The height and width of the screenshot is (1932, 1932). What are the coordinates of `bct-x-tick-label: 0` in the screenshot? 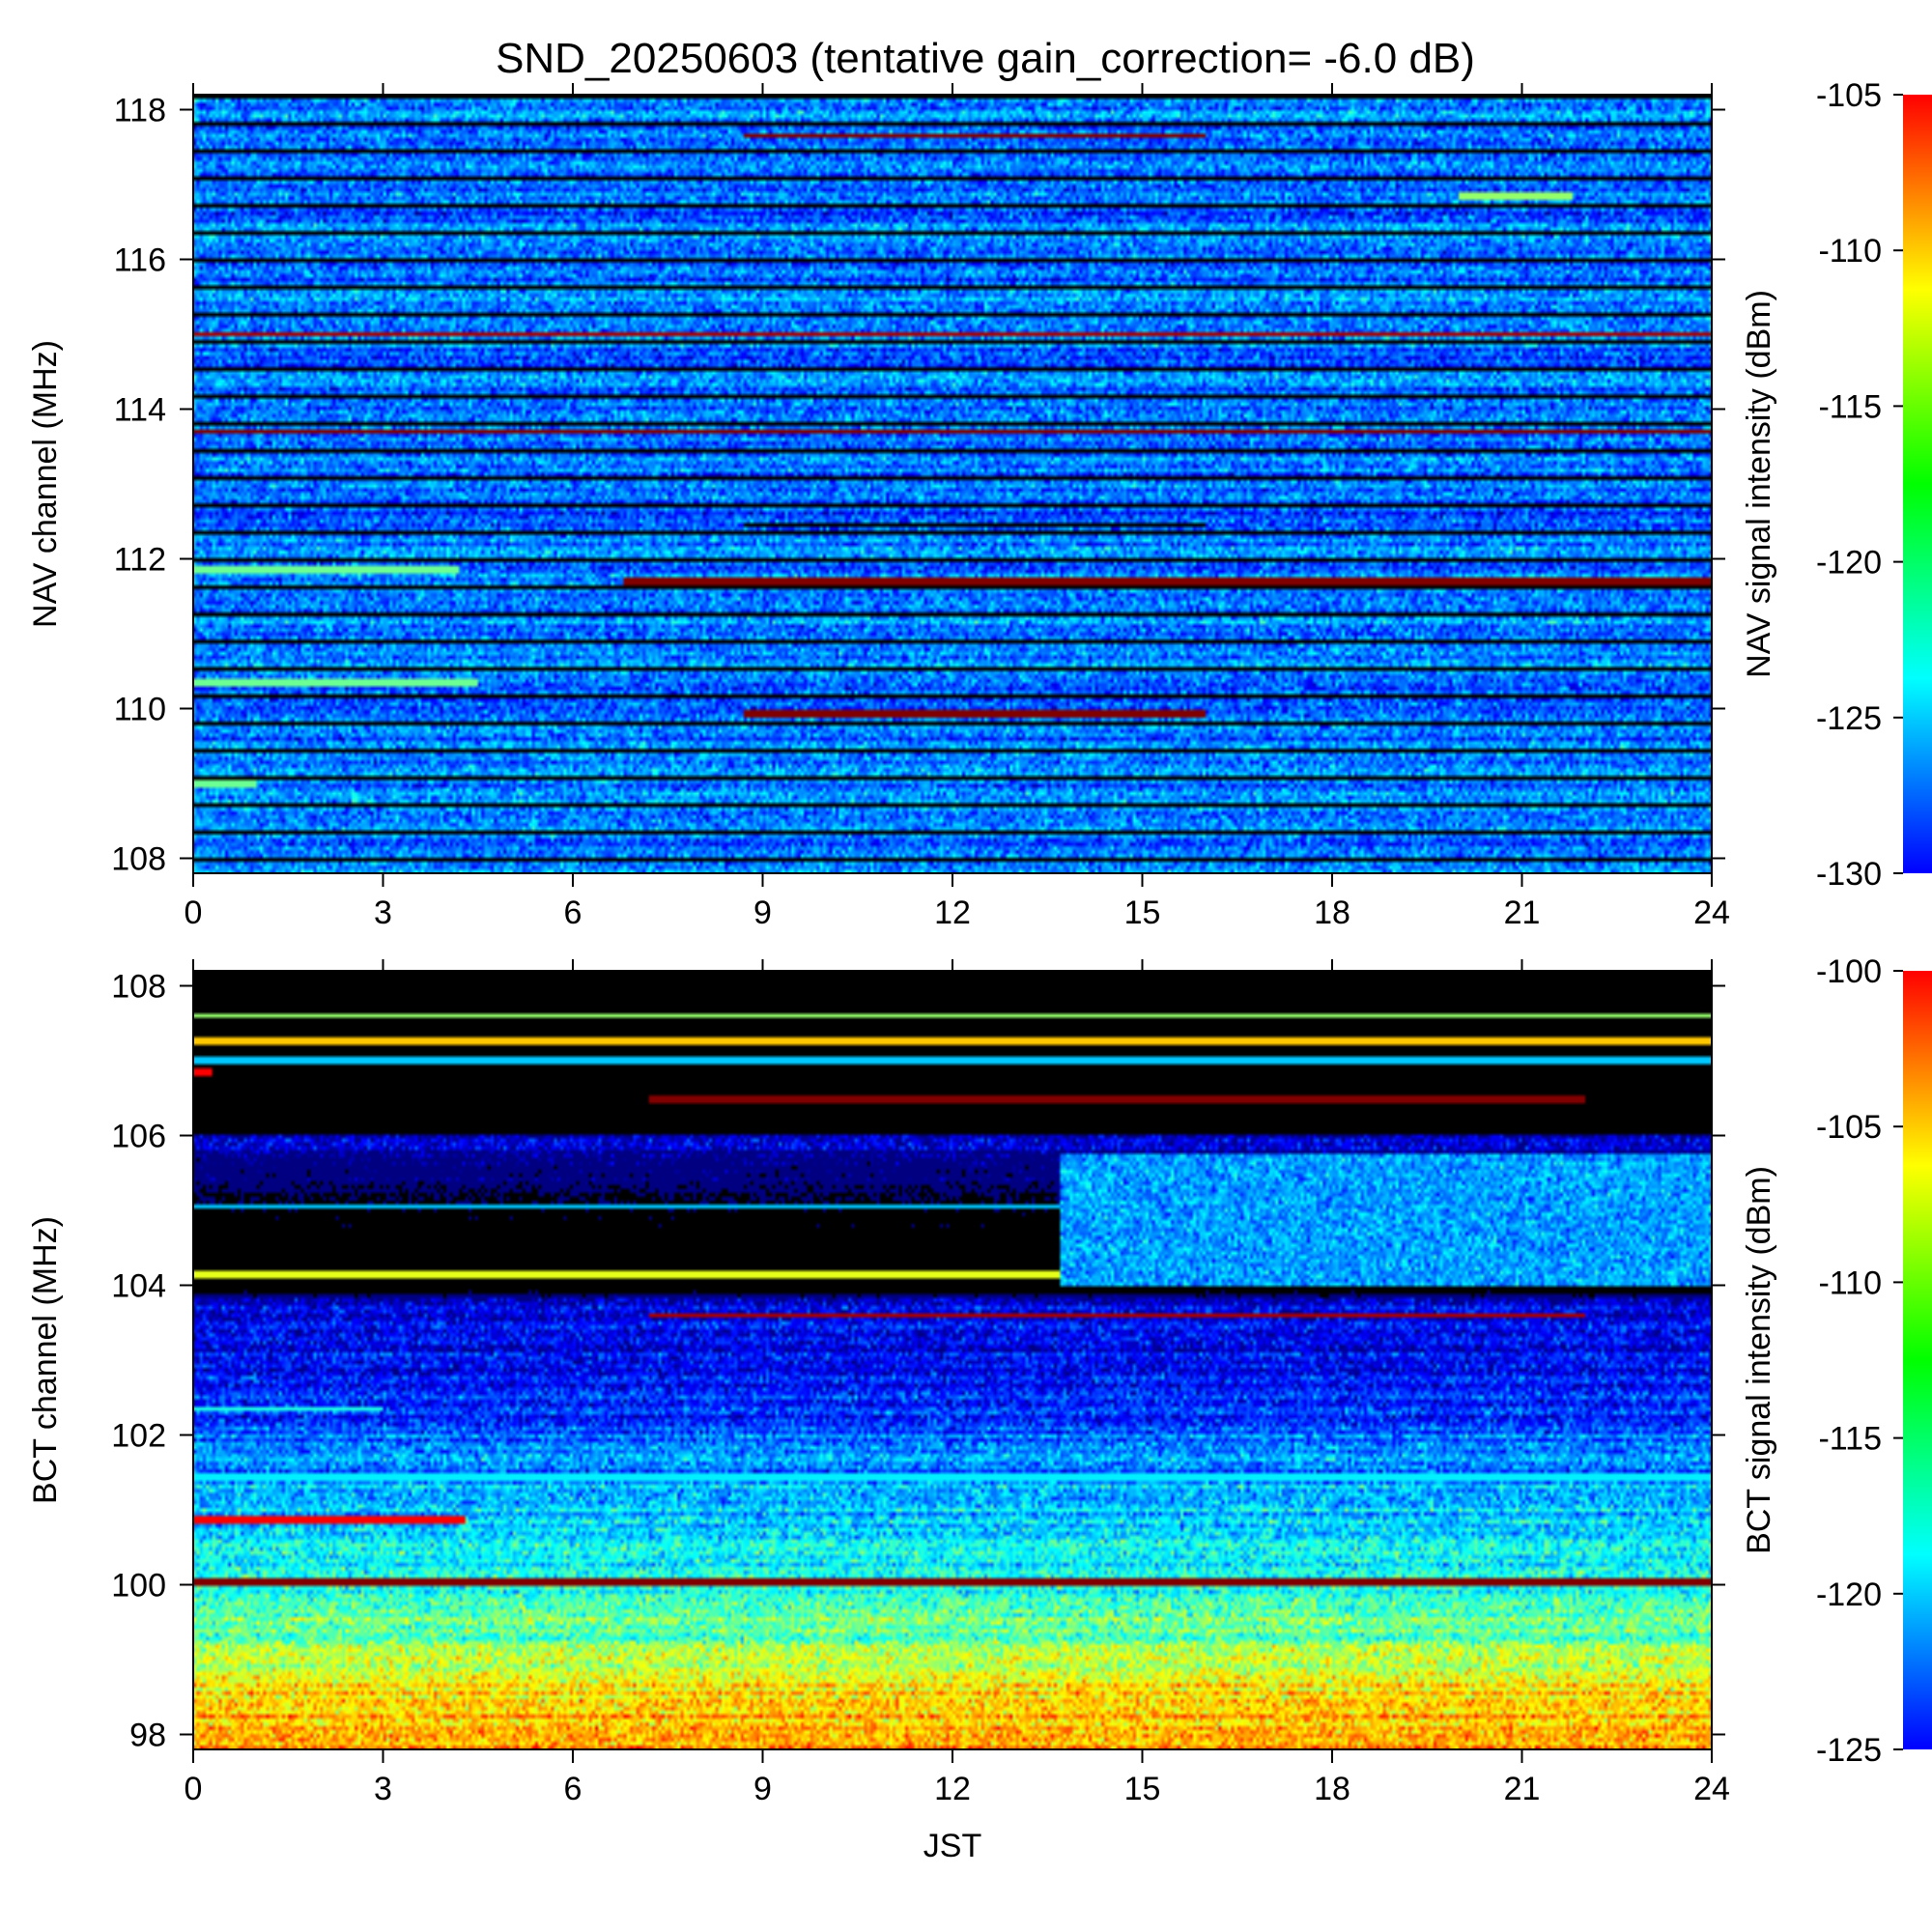 It's located at (194, 1789).